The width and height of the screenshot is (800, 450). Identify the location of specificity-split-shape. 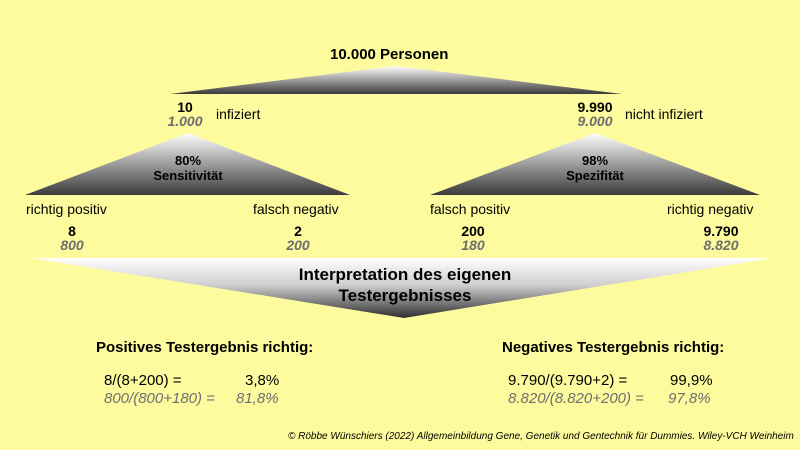
(595, 164).